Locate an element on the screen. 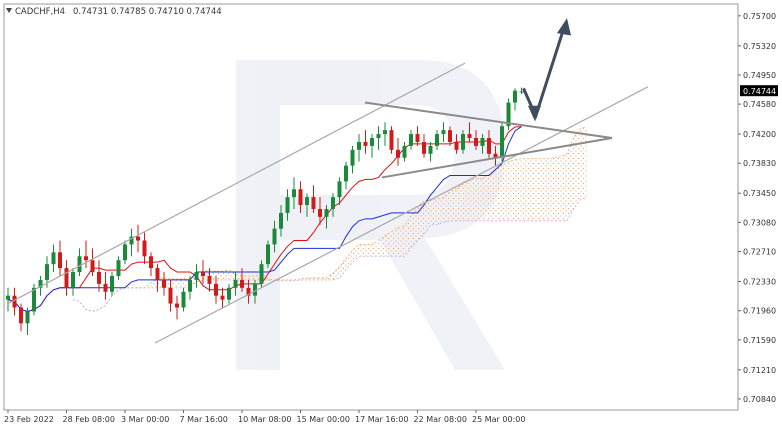 Image resolution: width=782 pixels, height=434 pixels. y-tick-label: 0.73080 is located at coordinates (759, 222).